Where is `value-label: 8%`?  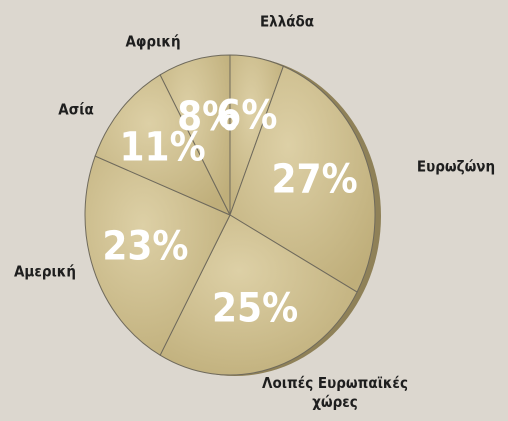 value-label: 8% is located at coordinates (207, 117).